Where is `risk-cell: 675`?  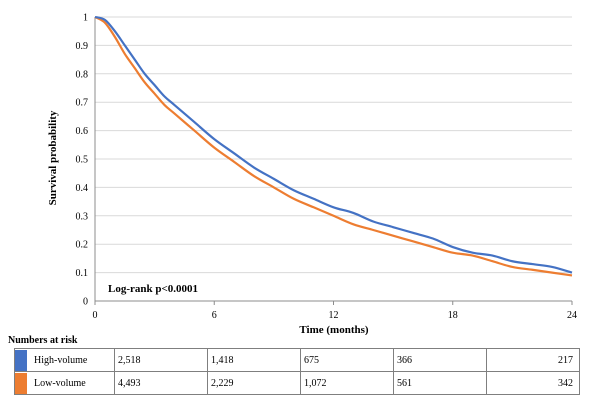 risk-cell: 675 is located at coordinates (347, 360).